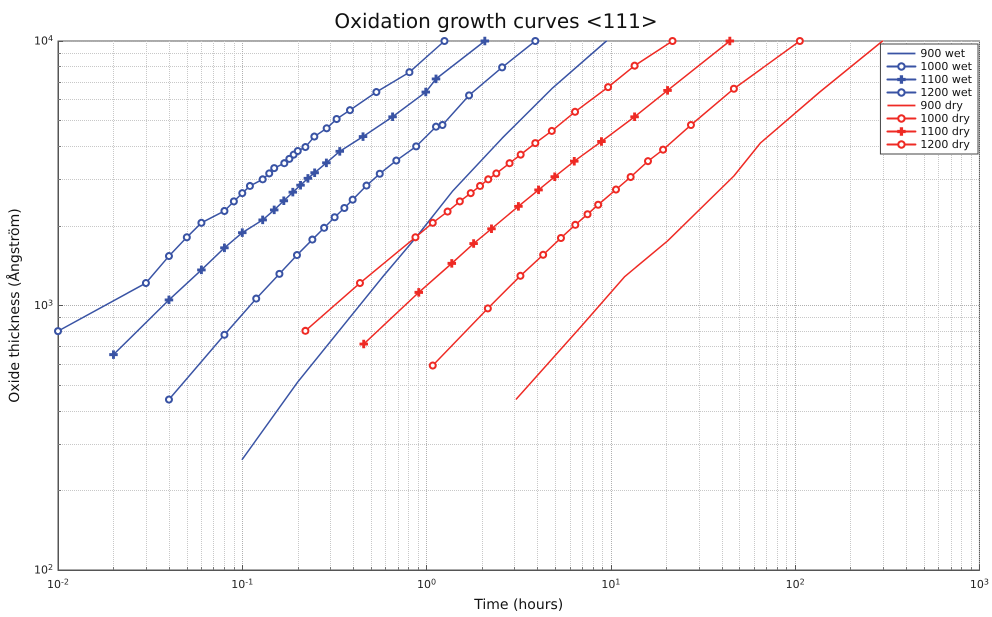  Describe the element at coordinates (946, 66) in the screenshot. I see `legend-label: 1000 wet` at that location.